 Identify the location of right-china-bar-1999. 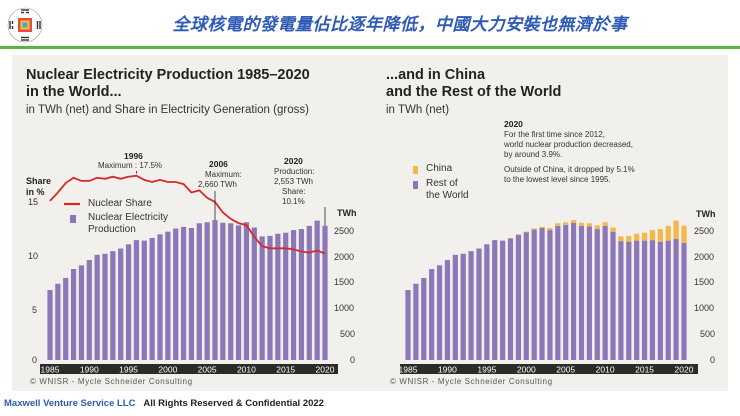
(518, 234).